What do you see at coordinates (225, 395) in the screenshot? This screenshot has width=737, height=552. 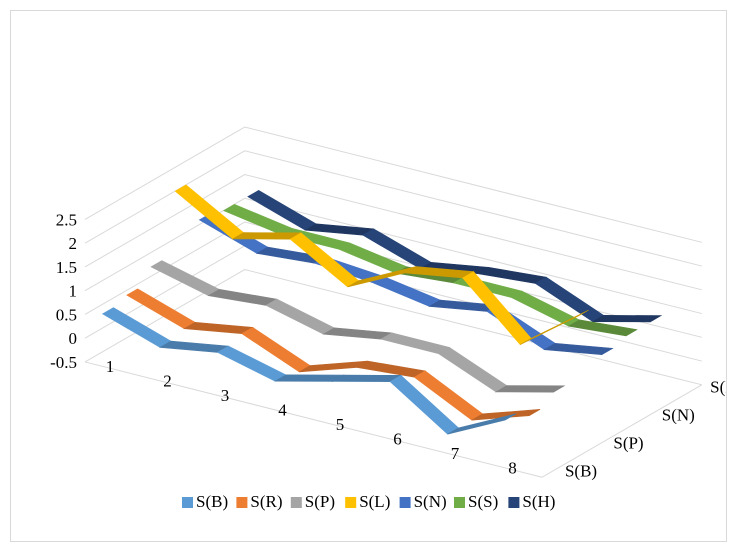 I see `x-tick-label: 3` at bounding box center [225, 395].